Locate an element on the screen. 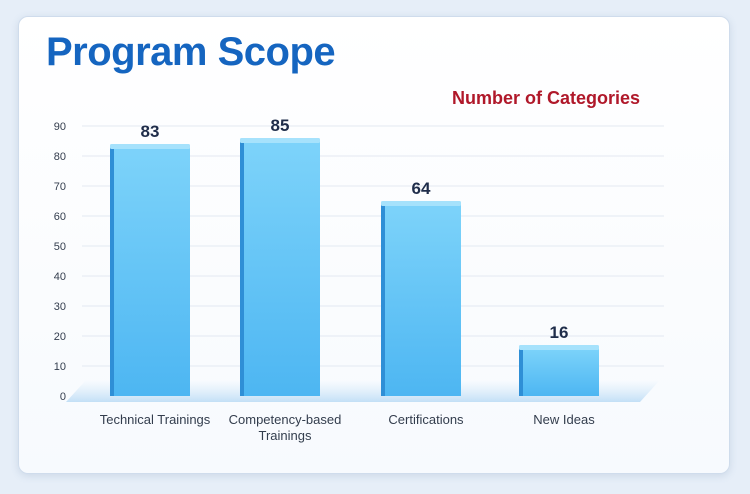 The image size is (750, 494). y-tick-label: 50 is located at coordinates (60, 247).